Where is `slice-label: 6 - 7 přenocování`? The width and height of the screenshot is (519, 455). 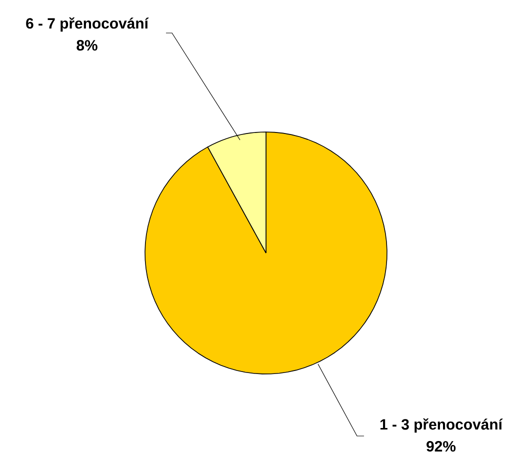
slice-label: 6 - 7 přenocování is located at coordinates (87, 24).